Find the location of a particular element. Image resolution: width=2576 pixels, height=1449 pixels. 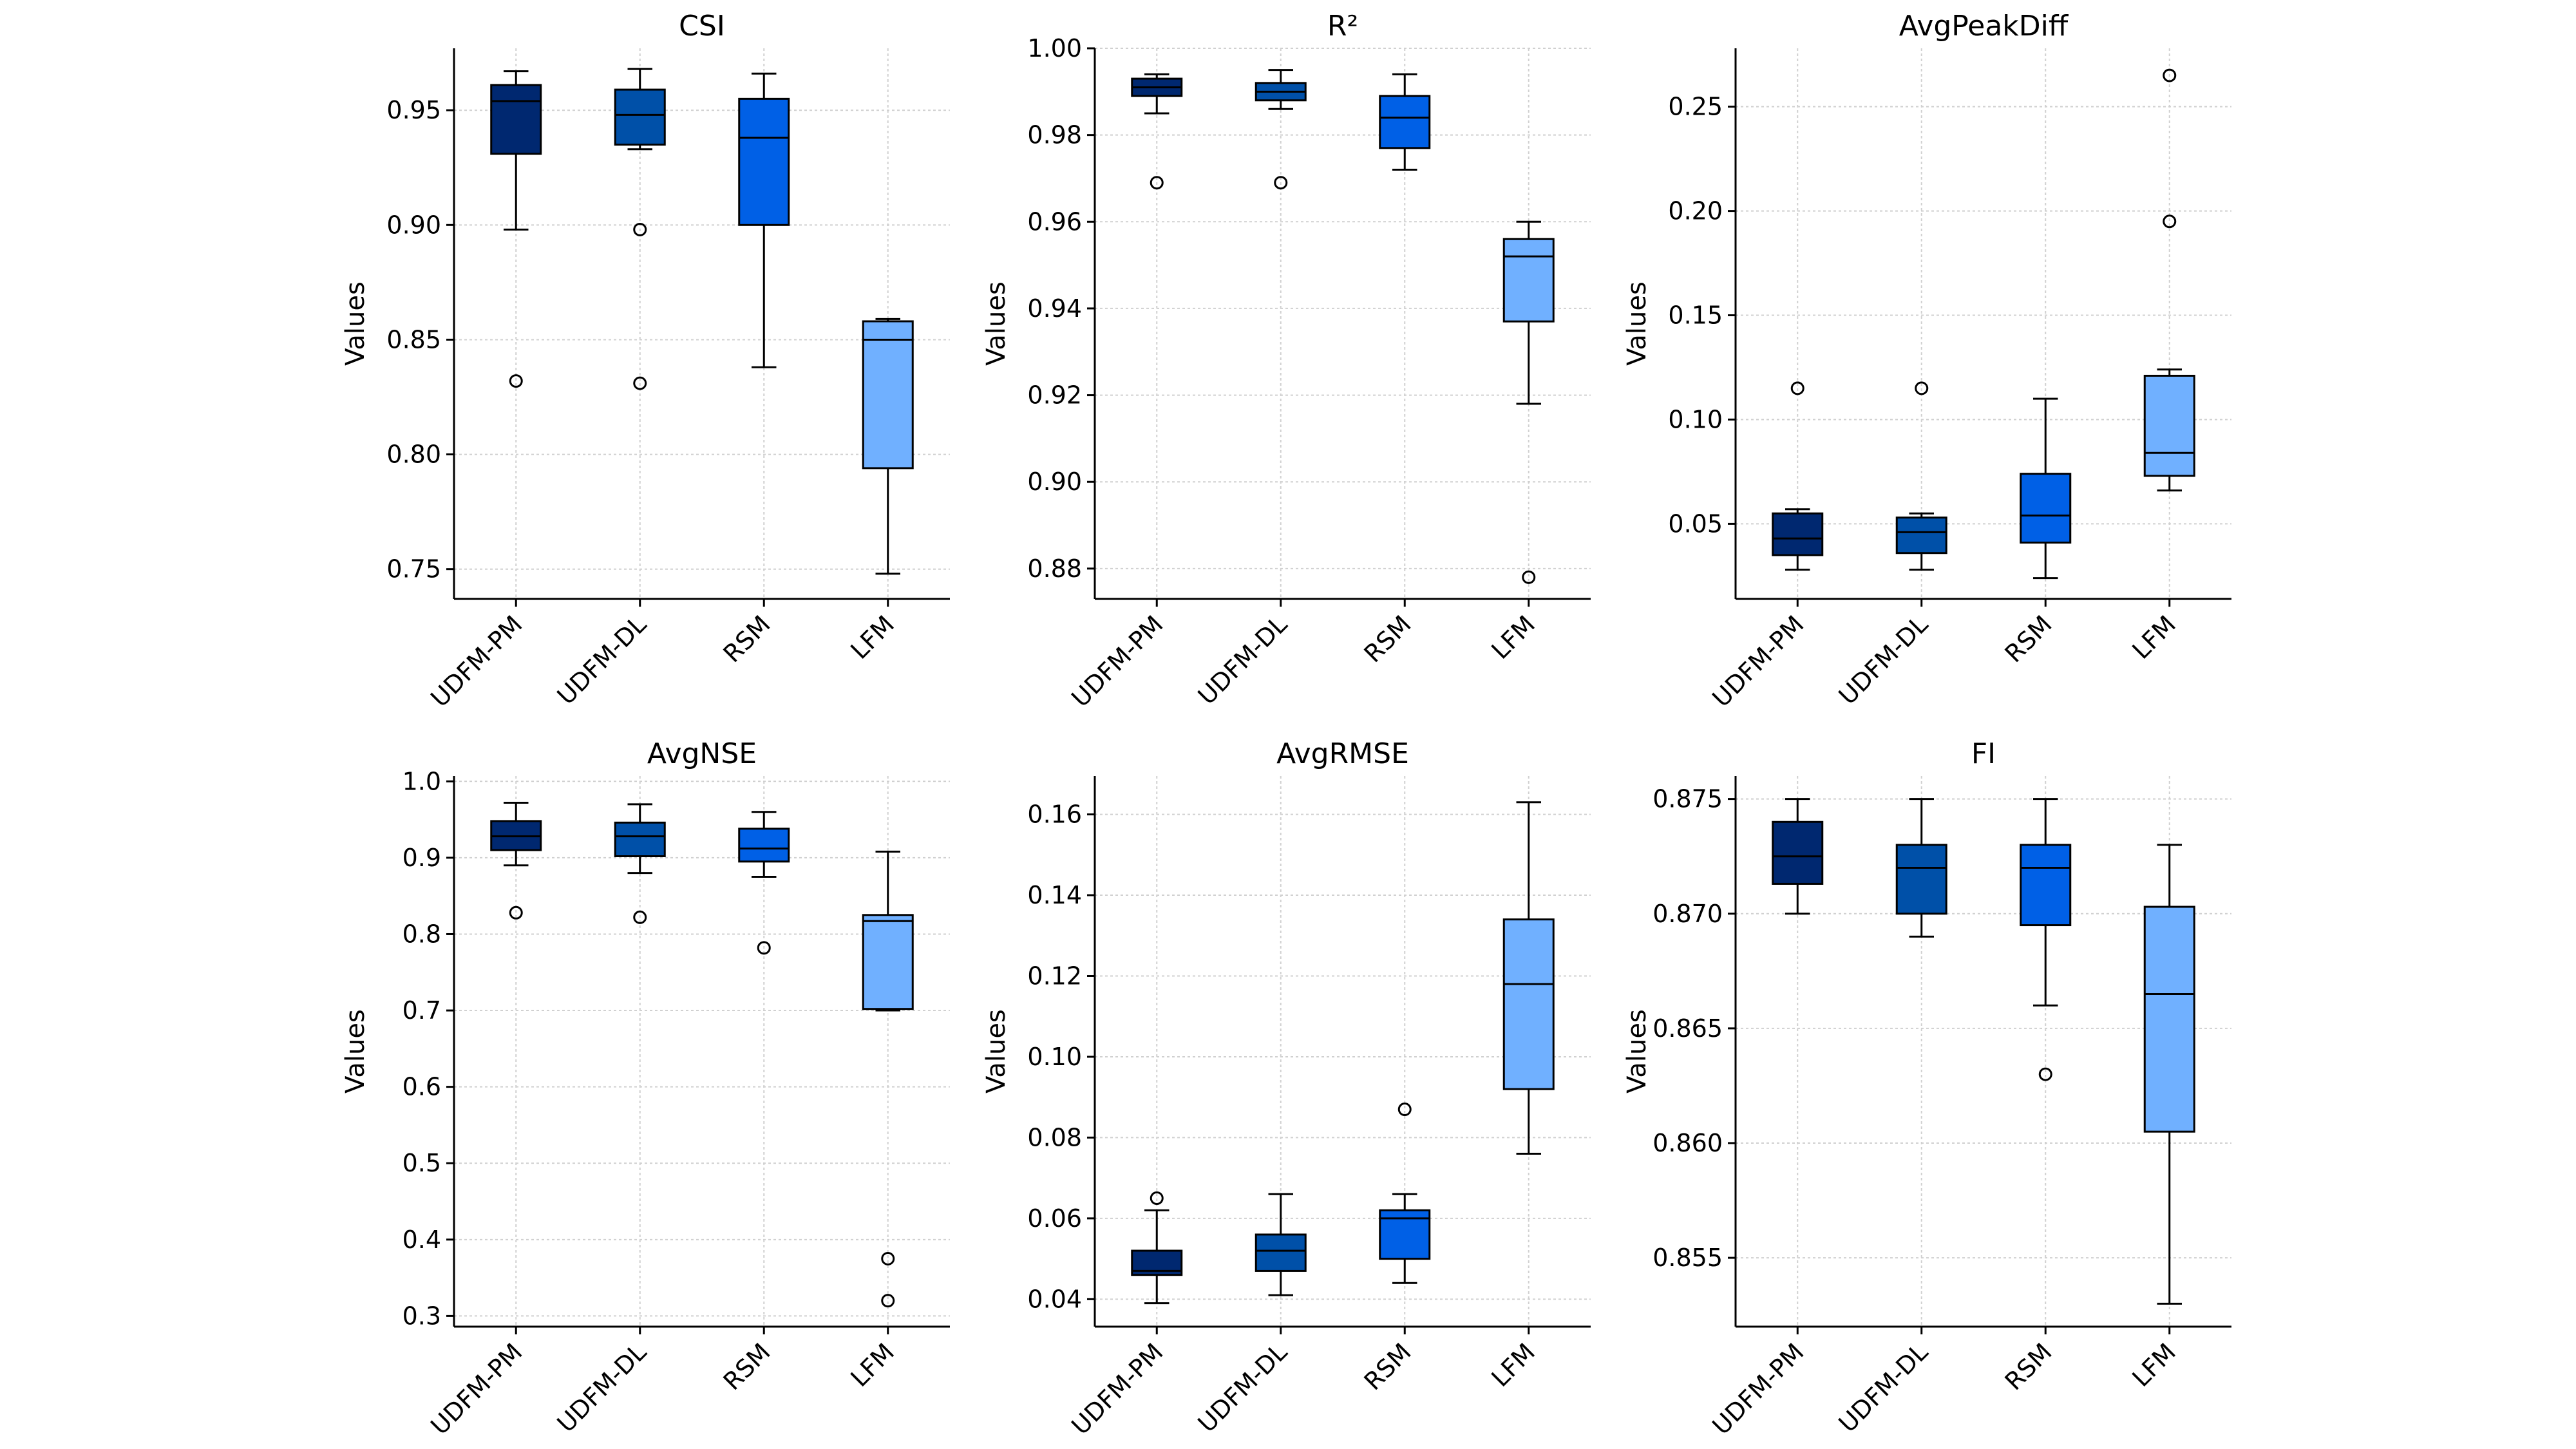

y-tick-label: 0.05 is located at coordinates (1696, 523).